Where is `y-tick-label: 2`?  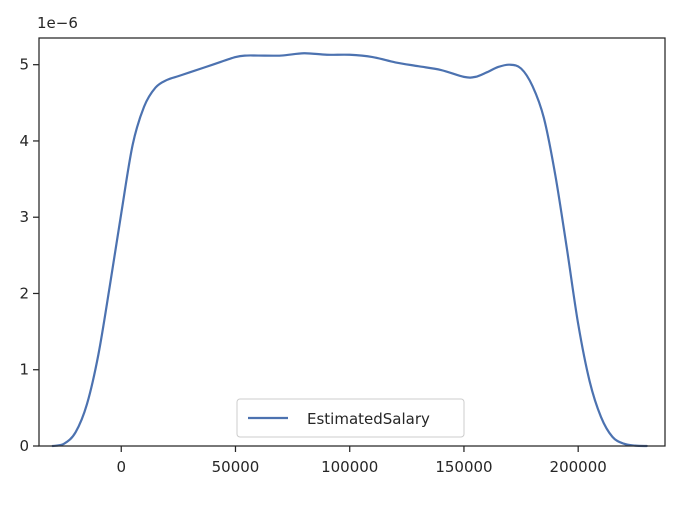
y-tick-label: 2 is located at coordinates (24, 293).